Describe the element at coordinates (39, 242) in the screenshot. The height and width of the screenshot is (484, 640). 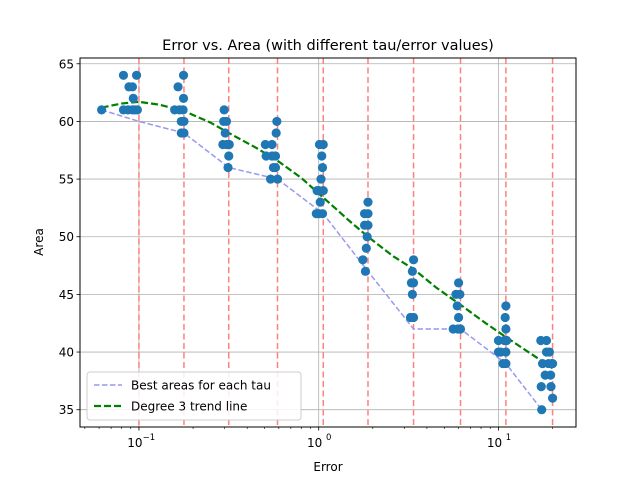
I see `y-axis-label: Area` at that location.